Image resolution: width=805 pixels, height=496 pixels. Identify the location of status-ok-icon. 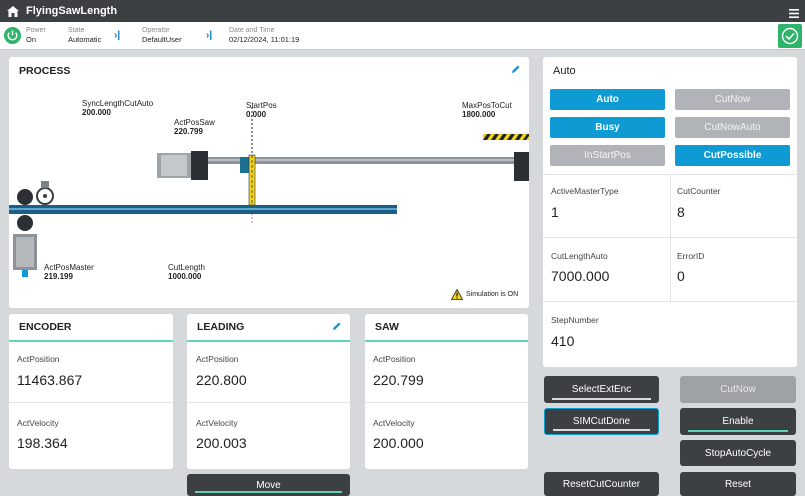
(790, 36).